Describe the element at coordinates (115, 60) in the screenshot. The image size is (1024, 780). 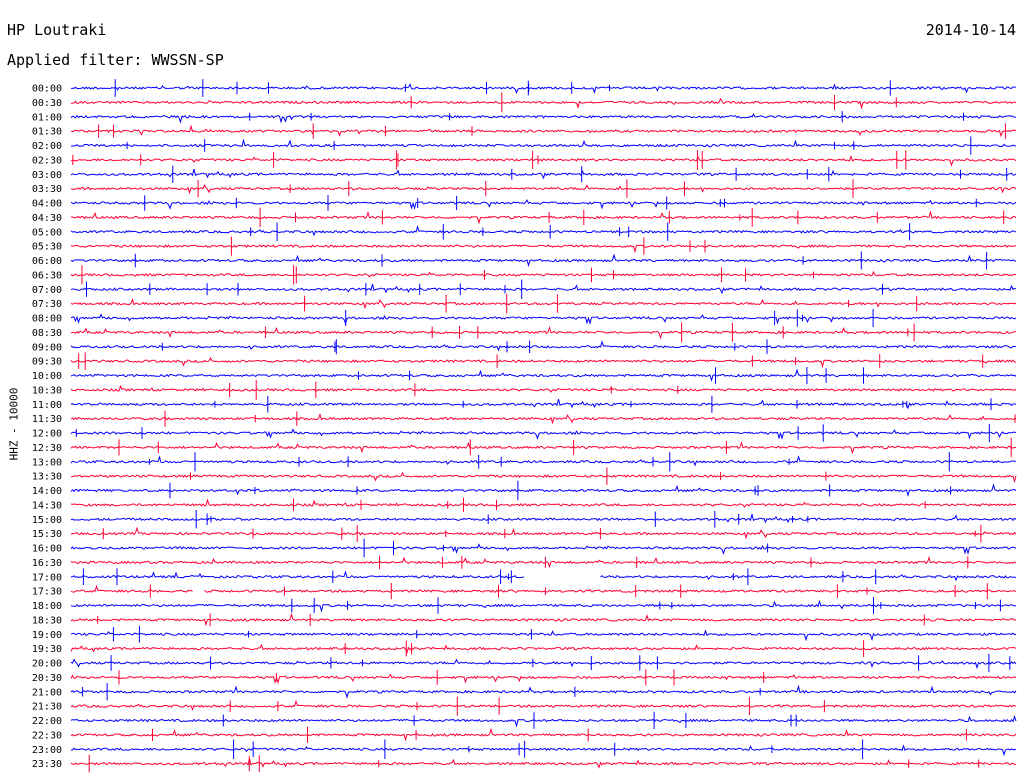
I see `filter-label: Applied filter: WWSSN-SP` at that location.